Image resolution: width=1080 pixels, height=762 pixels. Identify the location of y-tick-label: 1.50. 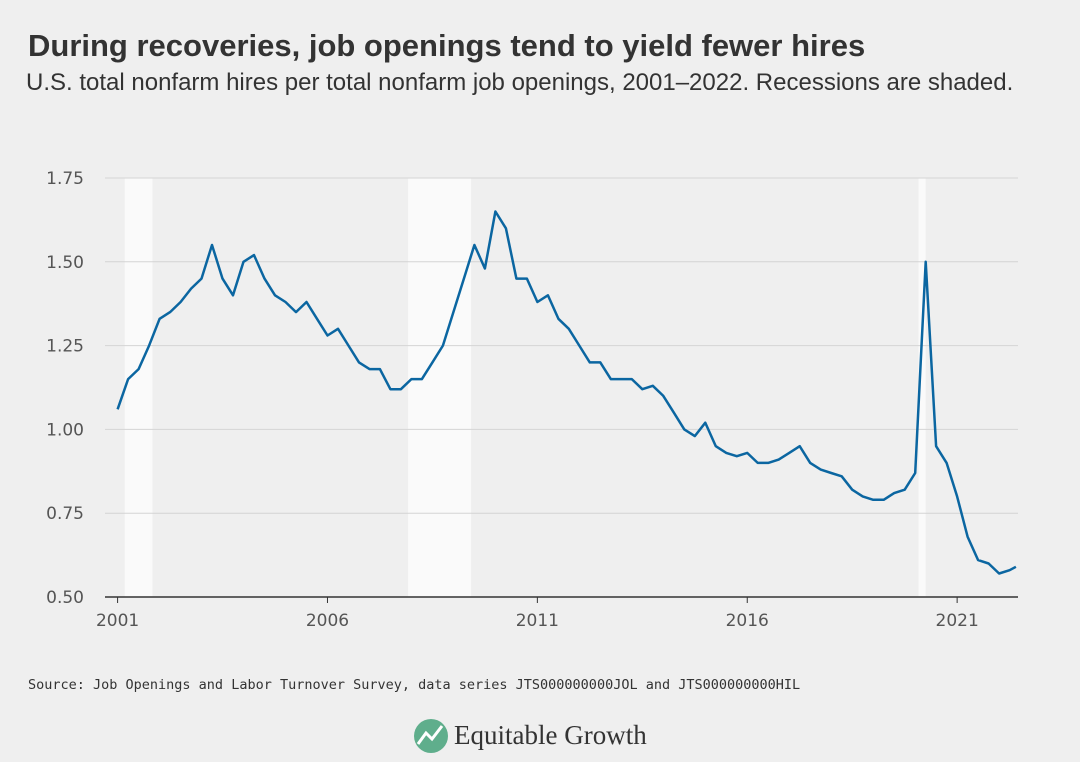
(65, 263).